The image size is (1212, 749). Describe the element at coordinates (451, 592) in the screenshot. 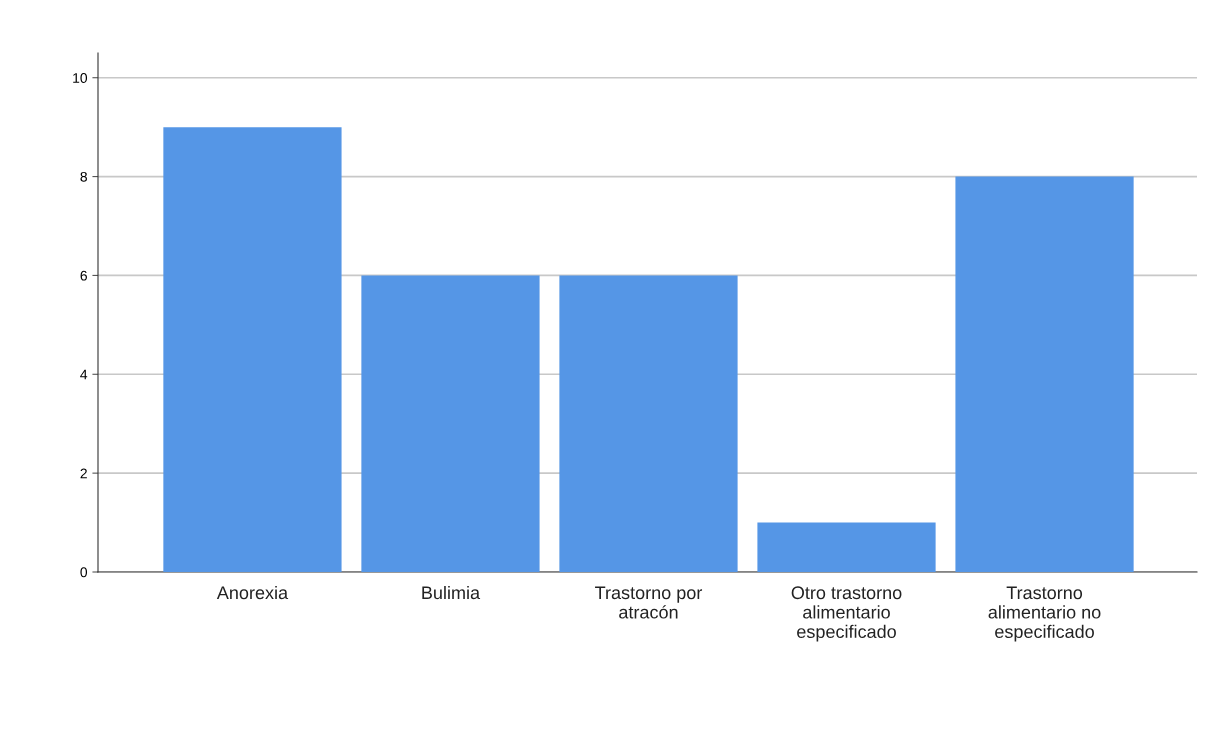

I see `x-tick-label: Bulimia` at that location.